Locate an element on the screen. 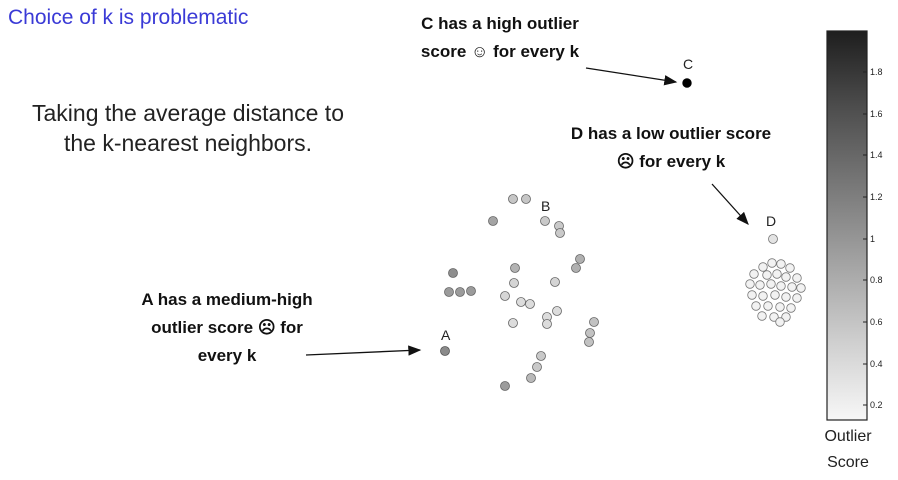  sparse-cluster is located at coordinates (521, 292).